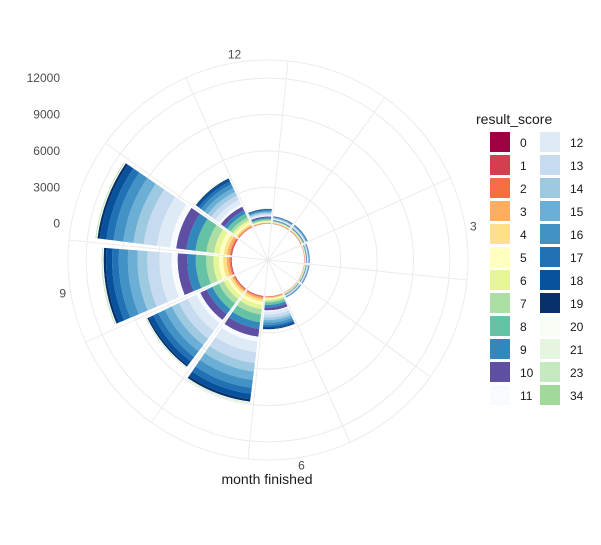  I want to click on month-tick-label: 6, so click(301, 465).